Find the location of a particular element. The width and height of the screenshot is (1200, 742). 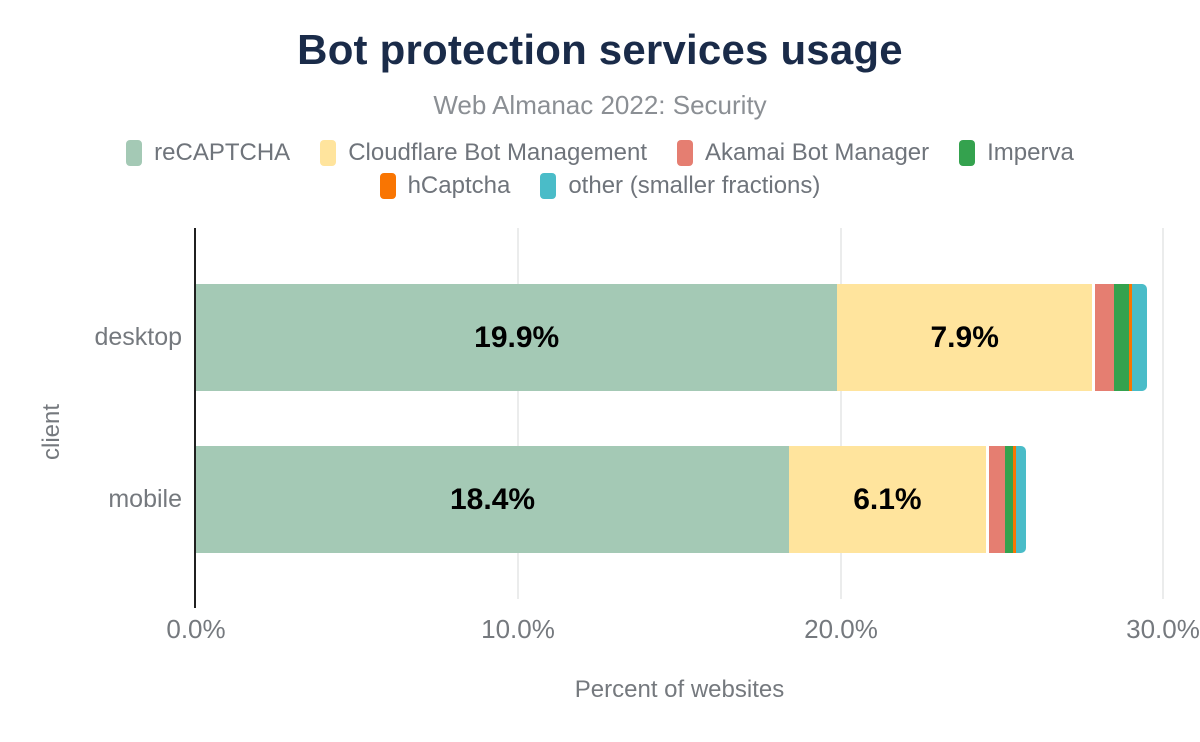

bar-segment-mobile-akamai-bot-manager is located at coordinates (996, 499).